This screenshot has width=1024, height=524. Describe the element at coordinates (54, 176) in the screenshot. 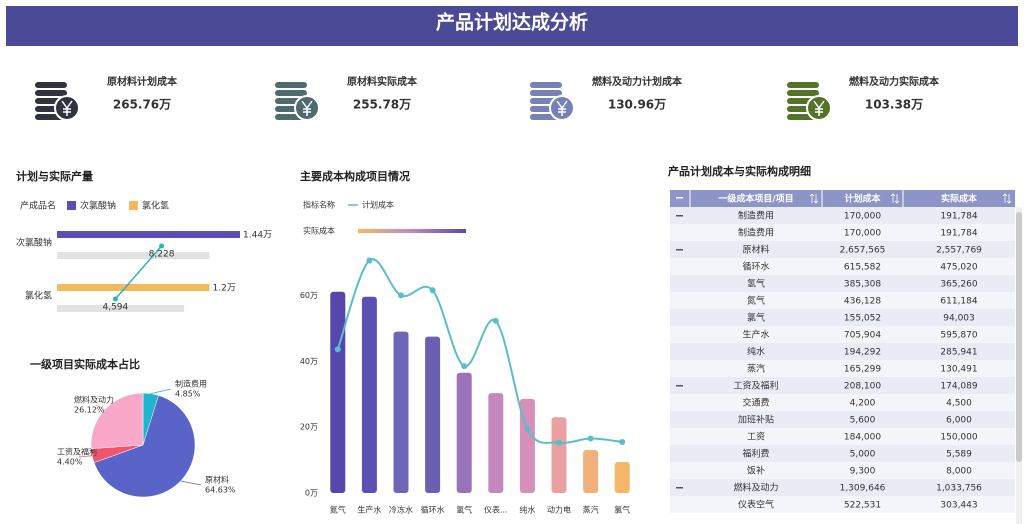

I see `chart-title: 计划与实际产量` at that location.